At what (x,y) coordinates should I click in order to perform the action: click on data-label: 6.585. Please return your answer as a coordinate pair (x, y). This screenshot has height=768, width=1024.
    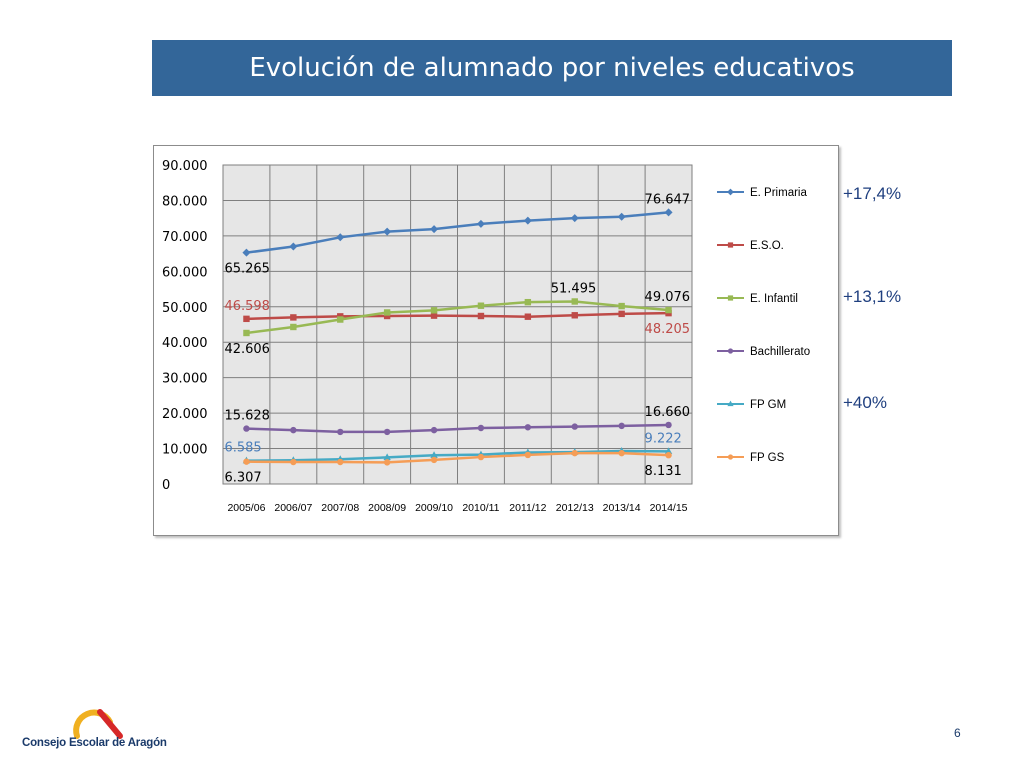
    Looking at the image, I should click on (242, 448).